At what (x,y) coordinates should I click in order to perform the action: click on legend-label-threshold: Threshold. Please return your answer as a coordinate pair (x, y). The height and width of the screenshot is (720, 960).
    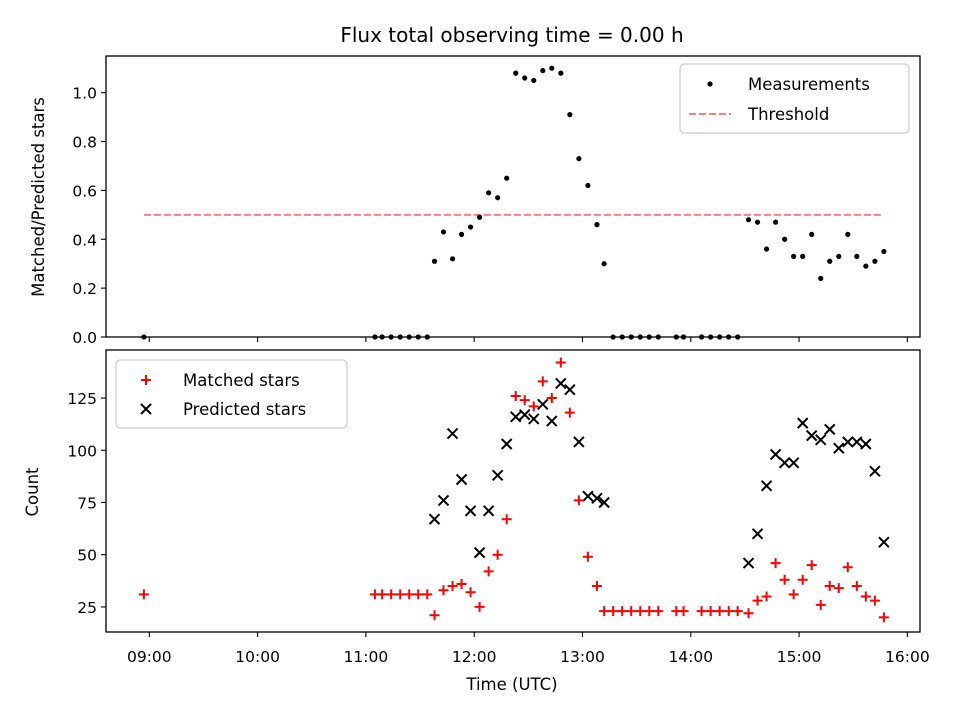
    Looking at the image, I should click on (788, 114).